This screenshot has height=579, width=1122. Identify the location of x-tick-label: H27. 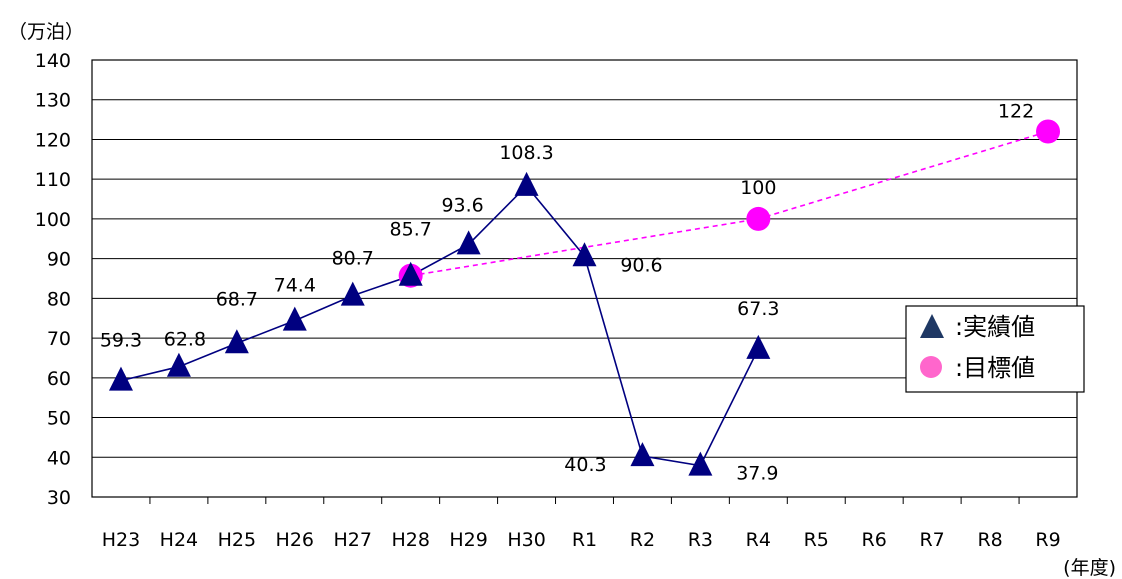
(353, 540).